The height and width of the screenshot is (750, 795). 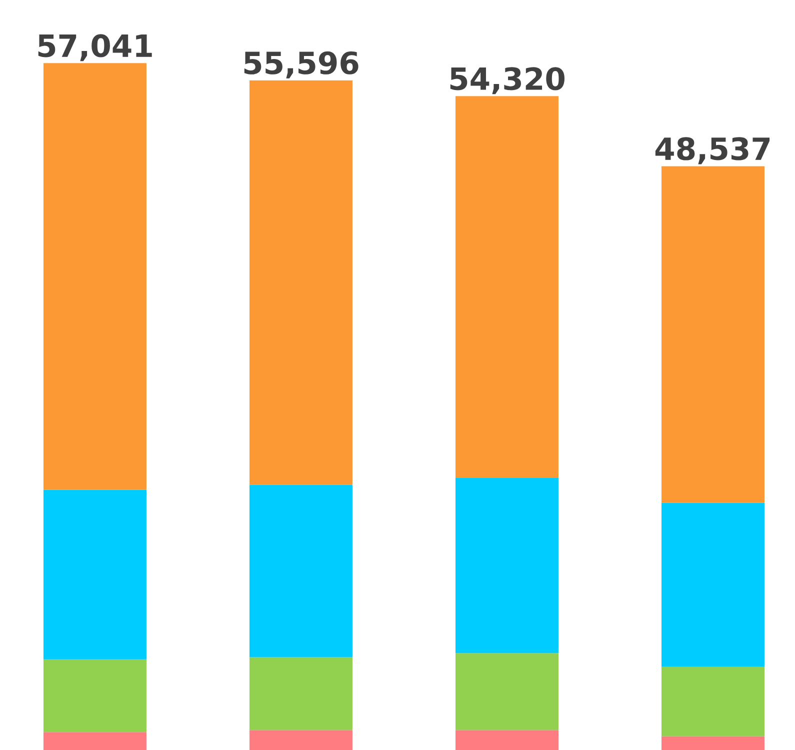 I want to click on text: 57,041, so click(x=95, y=48).